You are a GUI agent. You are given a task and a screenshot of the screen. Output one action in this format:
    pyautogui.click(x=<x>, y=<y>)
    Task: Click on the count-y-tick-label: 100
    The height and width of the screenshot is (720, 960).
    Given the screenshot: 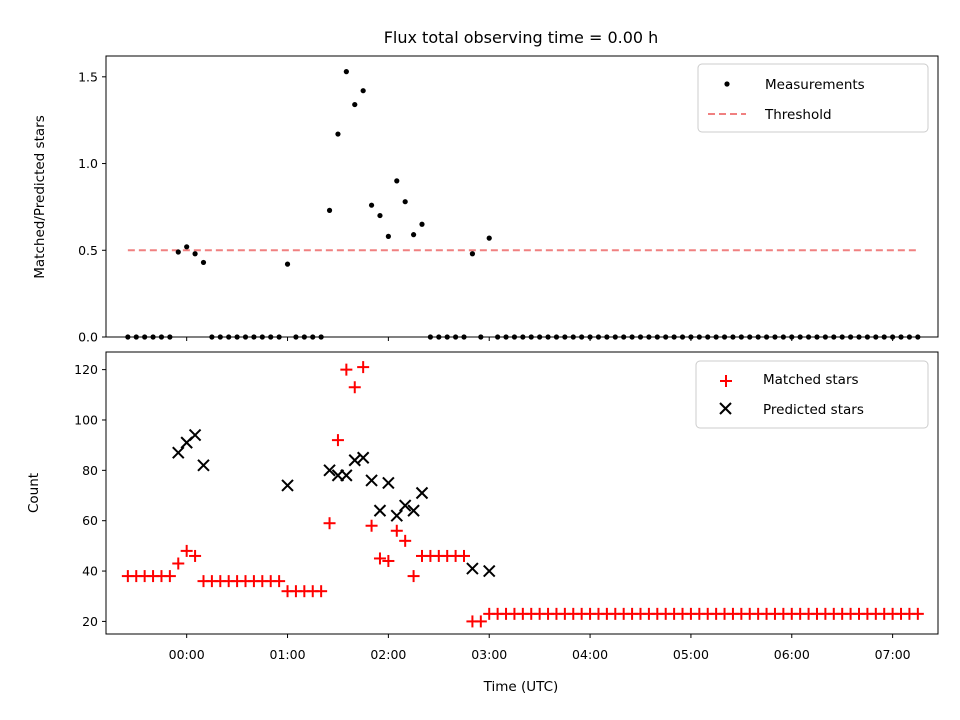 What is the action you would take?
    pyautogui.click(x=86, y=419)
    